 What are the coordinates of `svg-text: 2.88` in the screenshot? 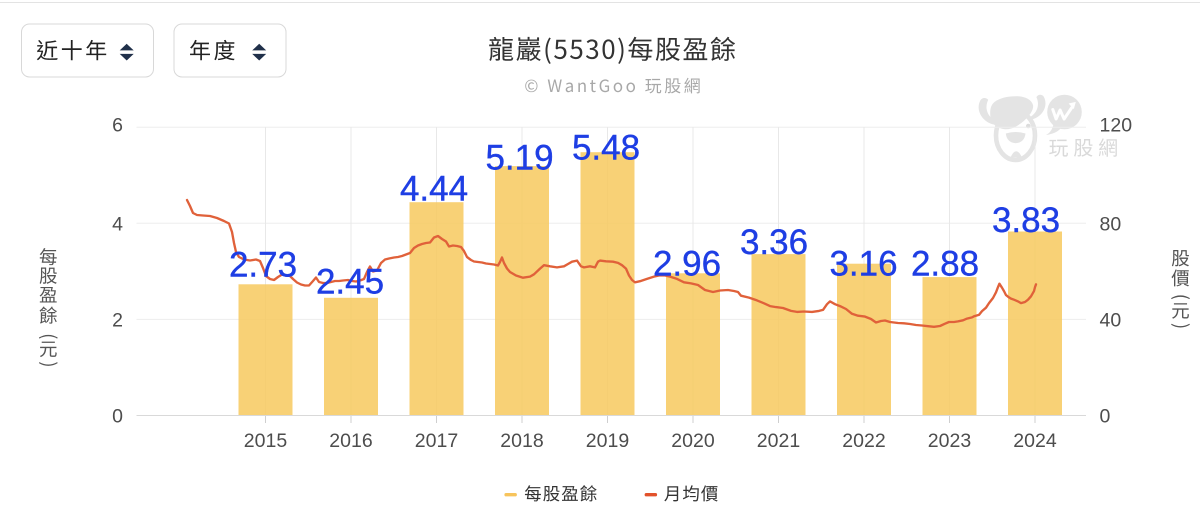 It's located at (945, 264).